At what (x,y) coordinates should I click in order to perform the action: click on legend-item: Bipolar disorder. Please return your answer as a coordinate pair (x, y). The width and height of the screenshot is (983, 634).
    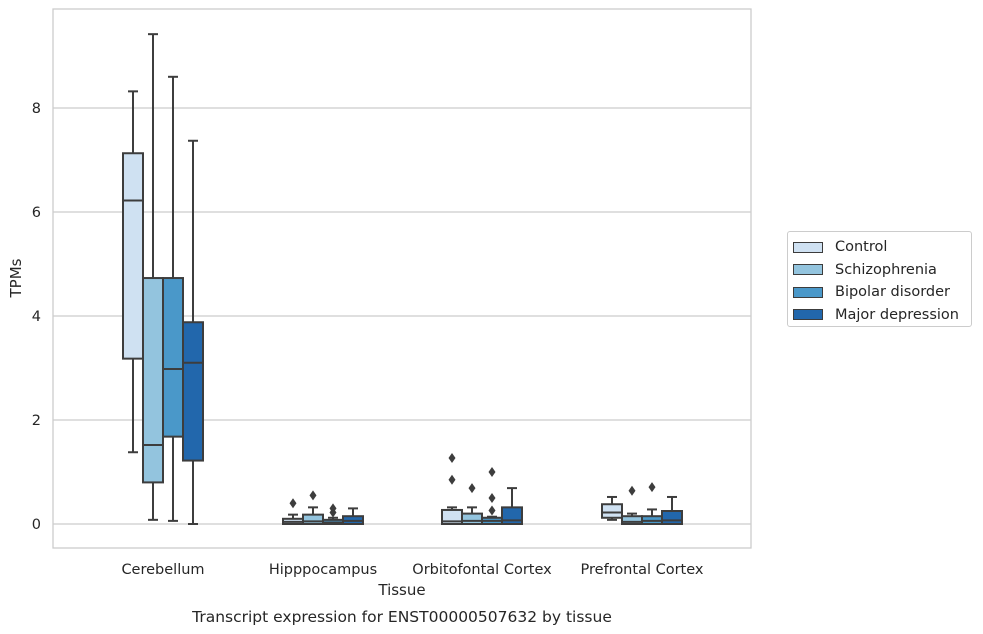
    Looking at the image, I should click on (882, 292).